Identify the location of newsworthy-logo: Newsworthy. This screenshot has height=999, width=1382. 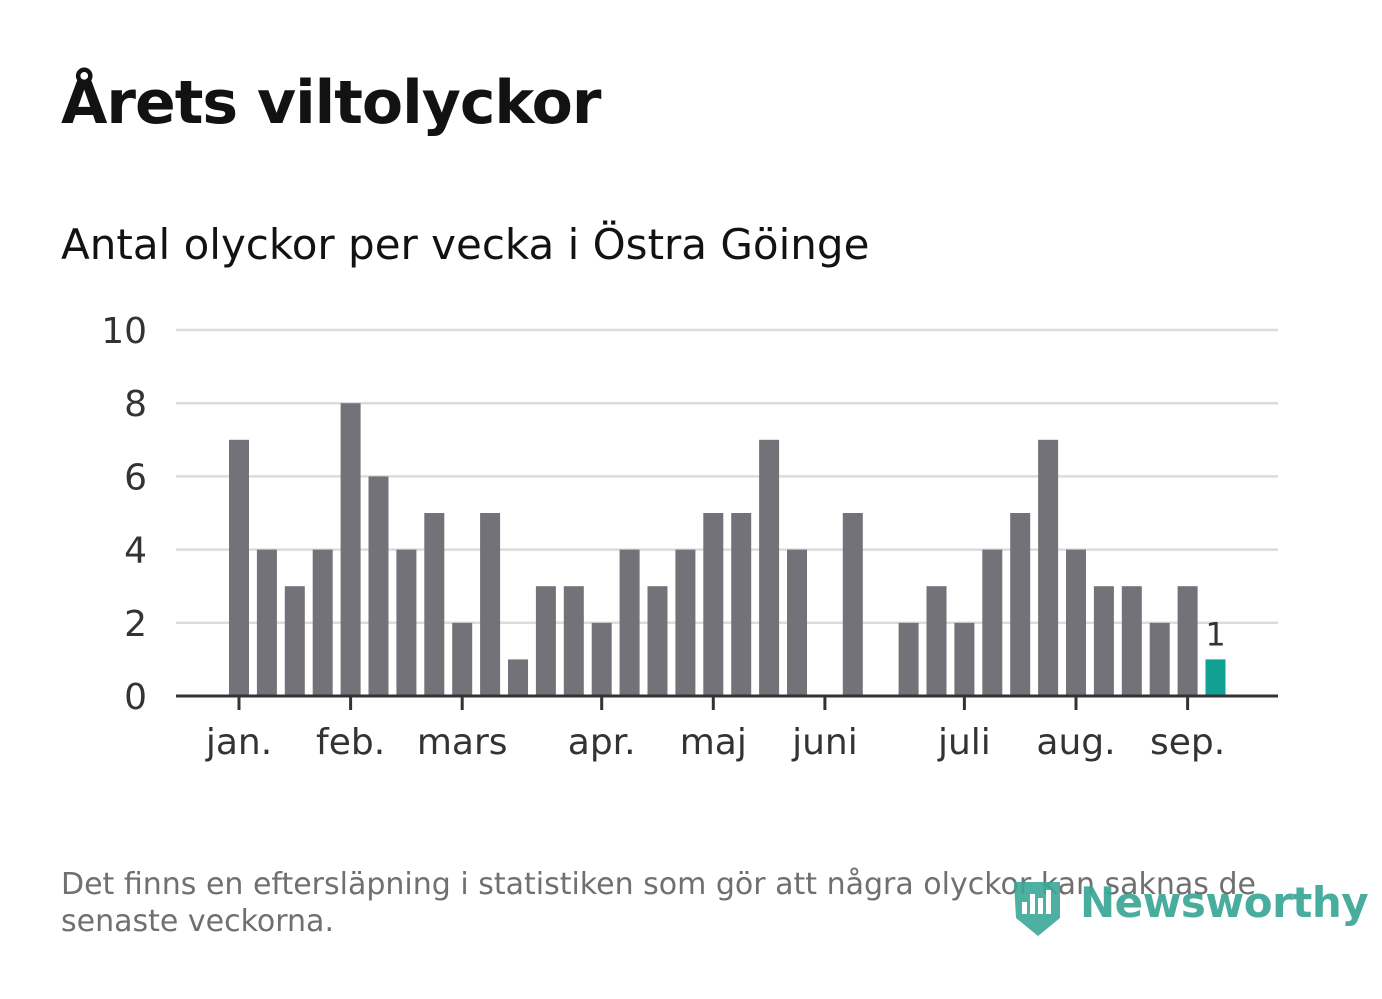
(1189, 909).